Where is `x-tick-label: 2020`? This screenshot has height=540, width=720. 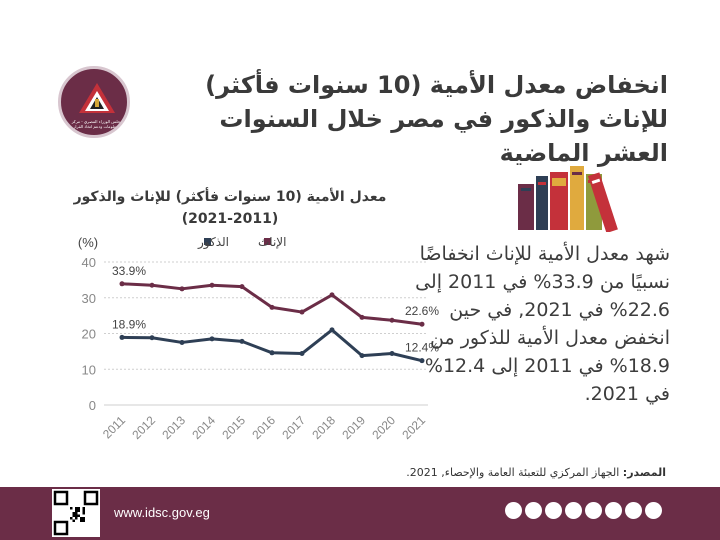
x-tick-label: 2020 is located at coordinates (383, 427).